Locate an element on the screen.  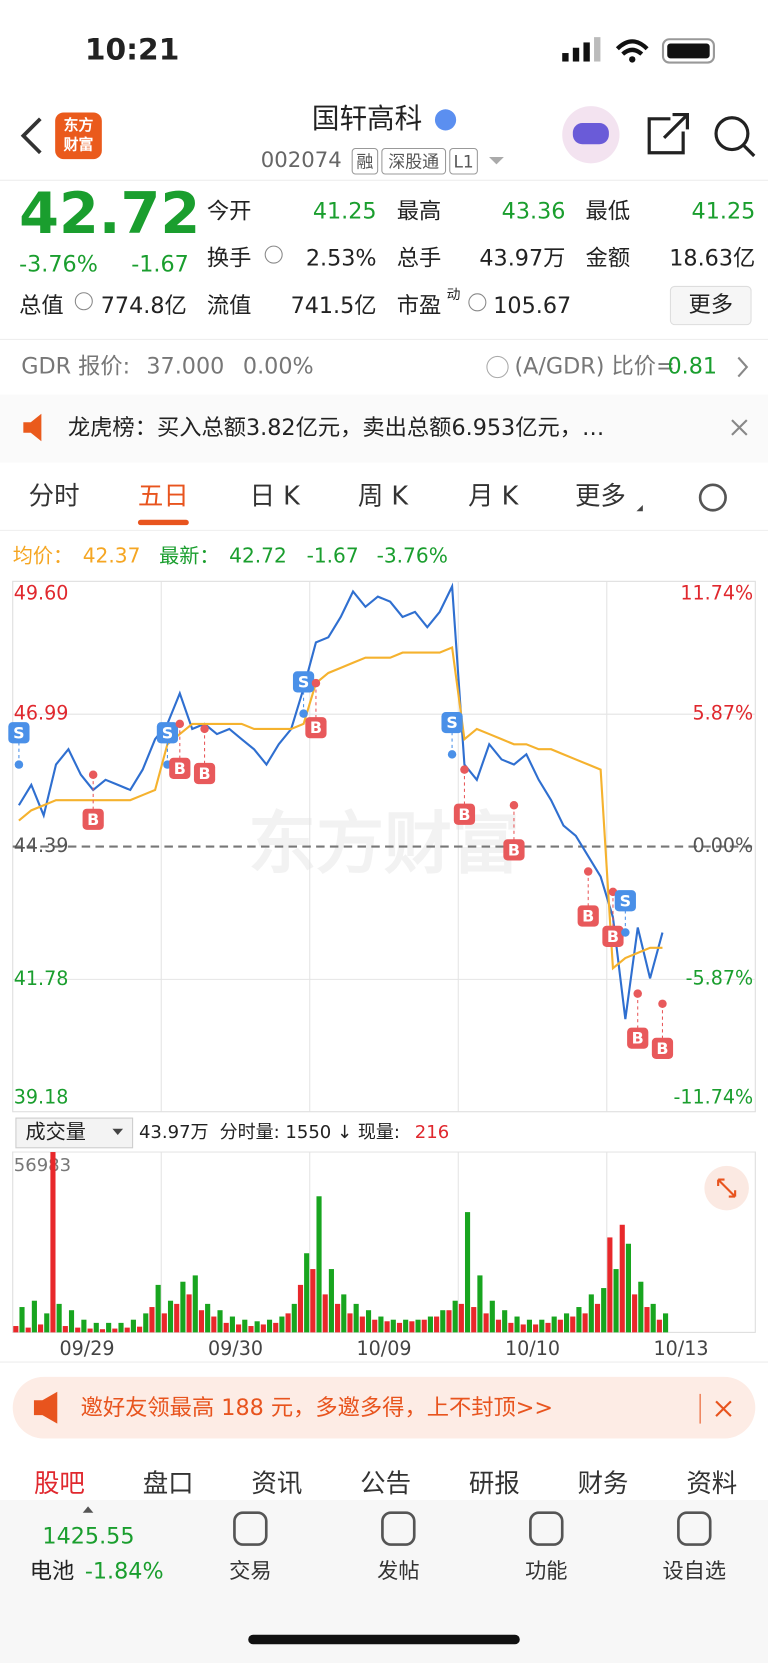
legend-change: -1.67 is located at coordinates (333, 555).